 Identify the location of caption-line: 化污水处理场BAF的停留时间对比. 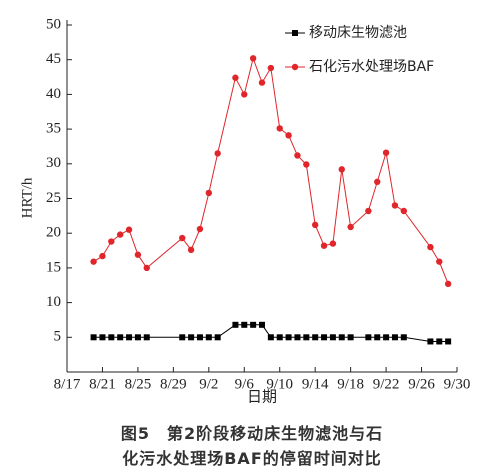
(252, 458).